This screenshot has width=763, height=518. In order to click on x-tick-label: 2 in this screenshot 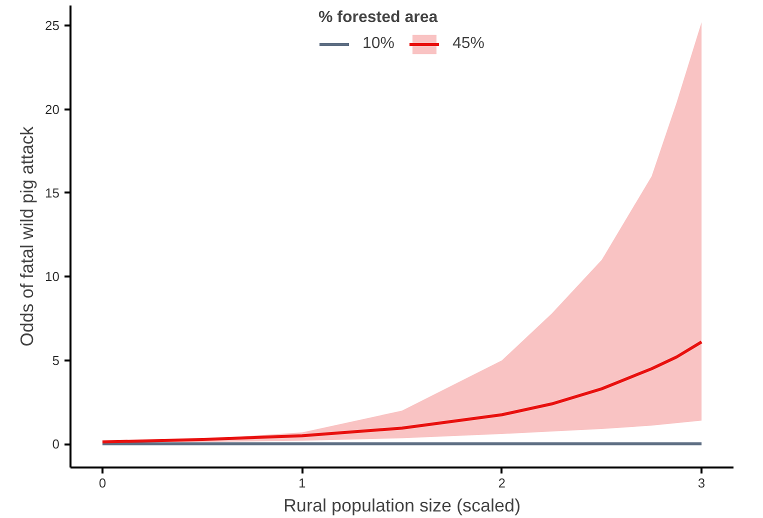, I will do `click(502, 483)`.